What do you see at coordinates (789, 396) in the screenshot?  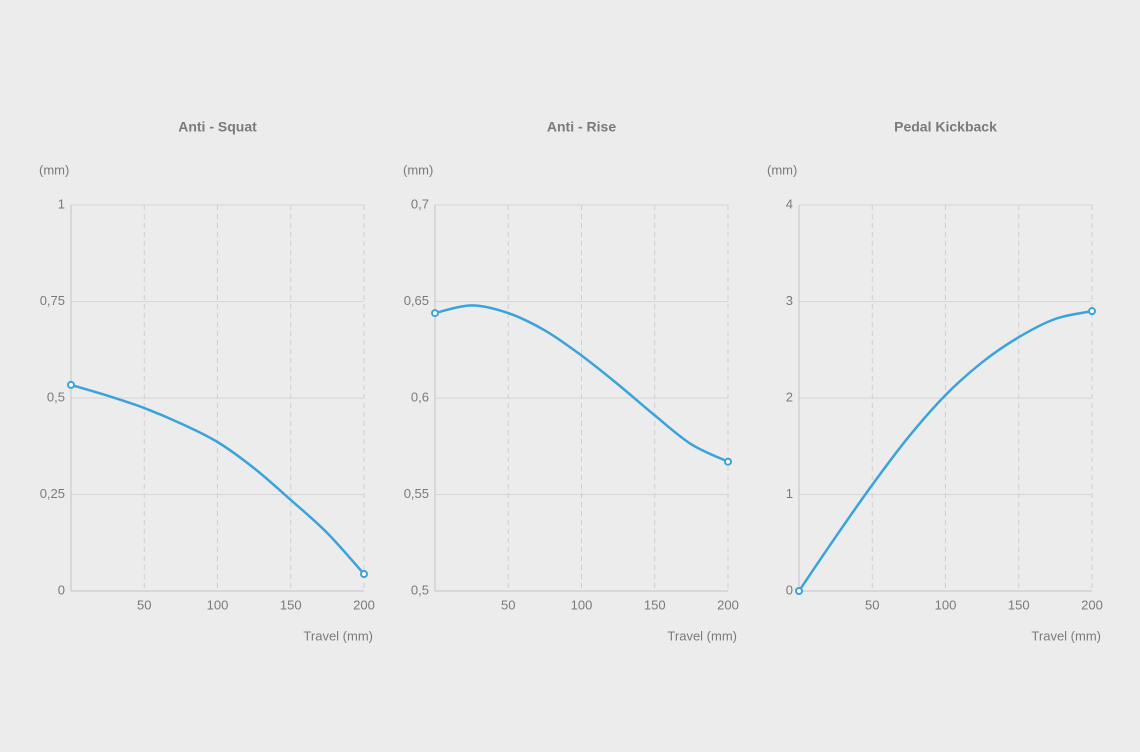 I see `y-tick-label: 2` at bounding box center [789, 396].